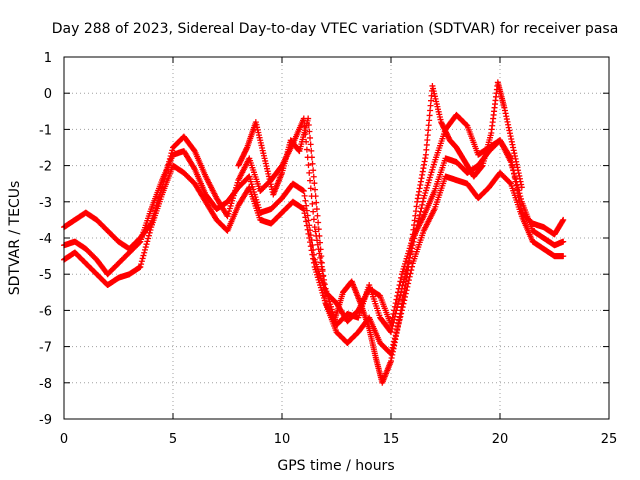 This screenshot has width=640, height=480. Describe the element at coordinates (64, 439) in the screenshot. I see `x-tick-label: 0` at that location.